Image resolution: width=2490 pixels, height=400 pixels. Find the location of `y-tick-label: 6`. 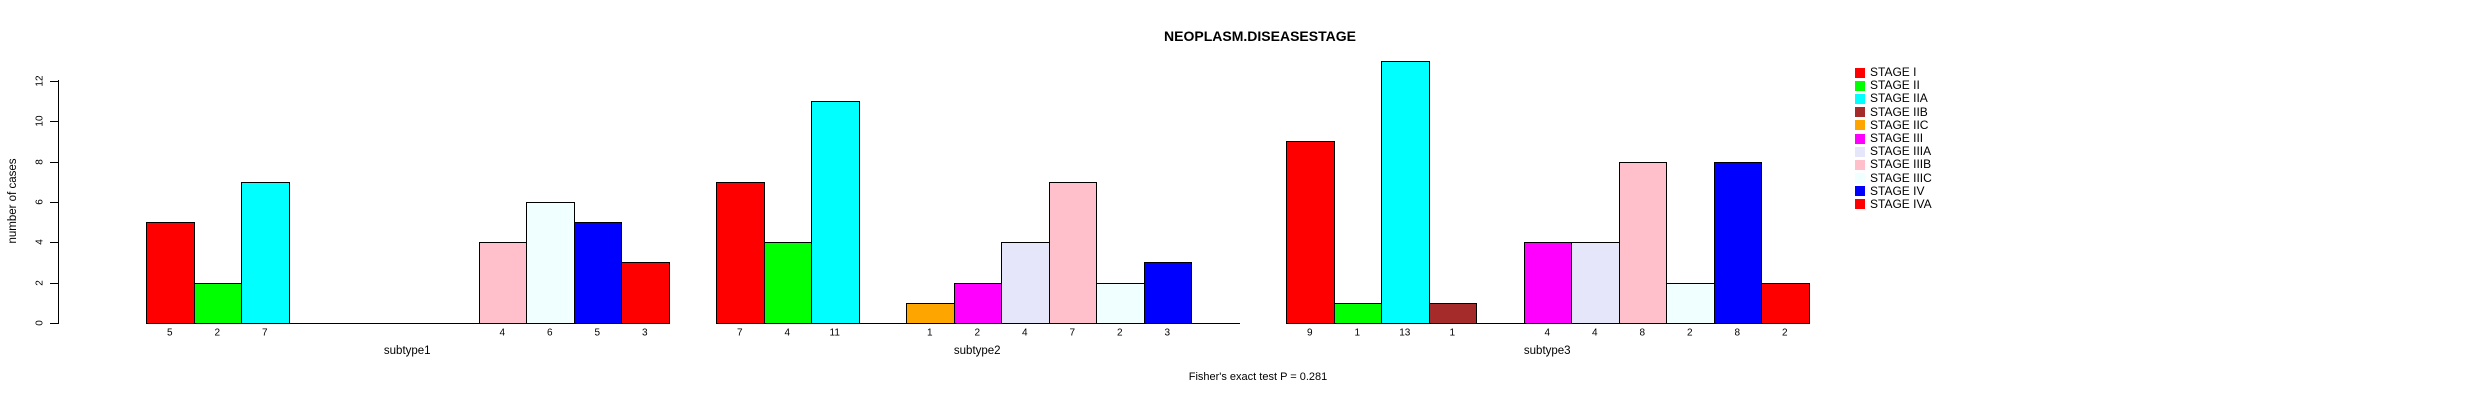

y-tick-label: 6 is located at coordinates (40, 202).